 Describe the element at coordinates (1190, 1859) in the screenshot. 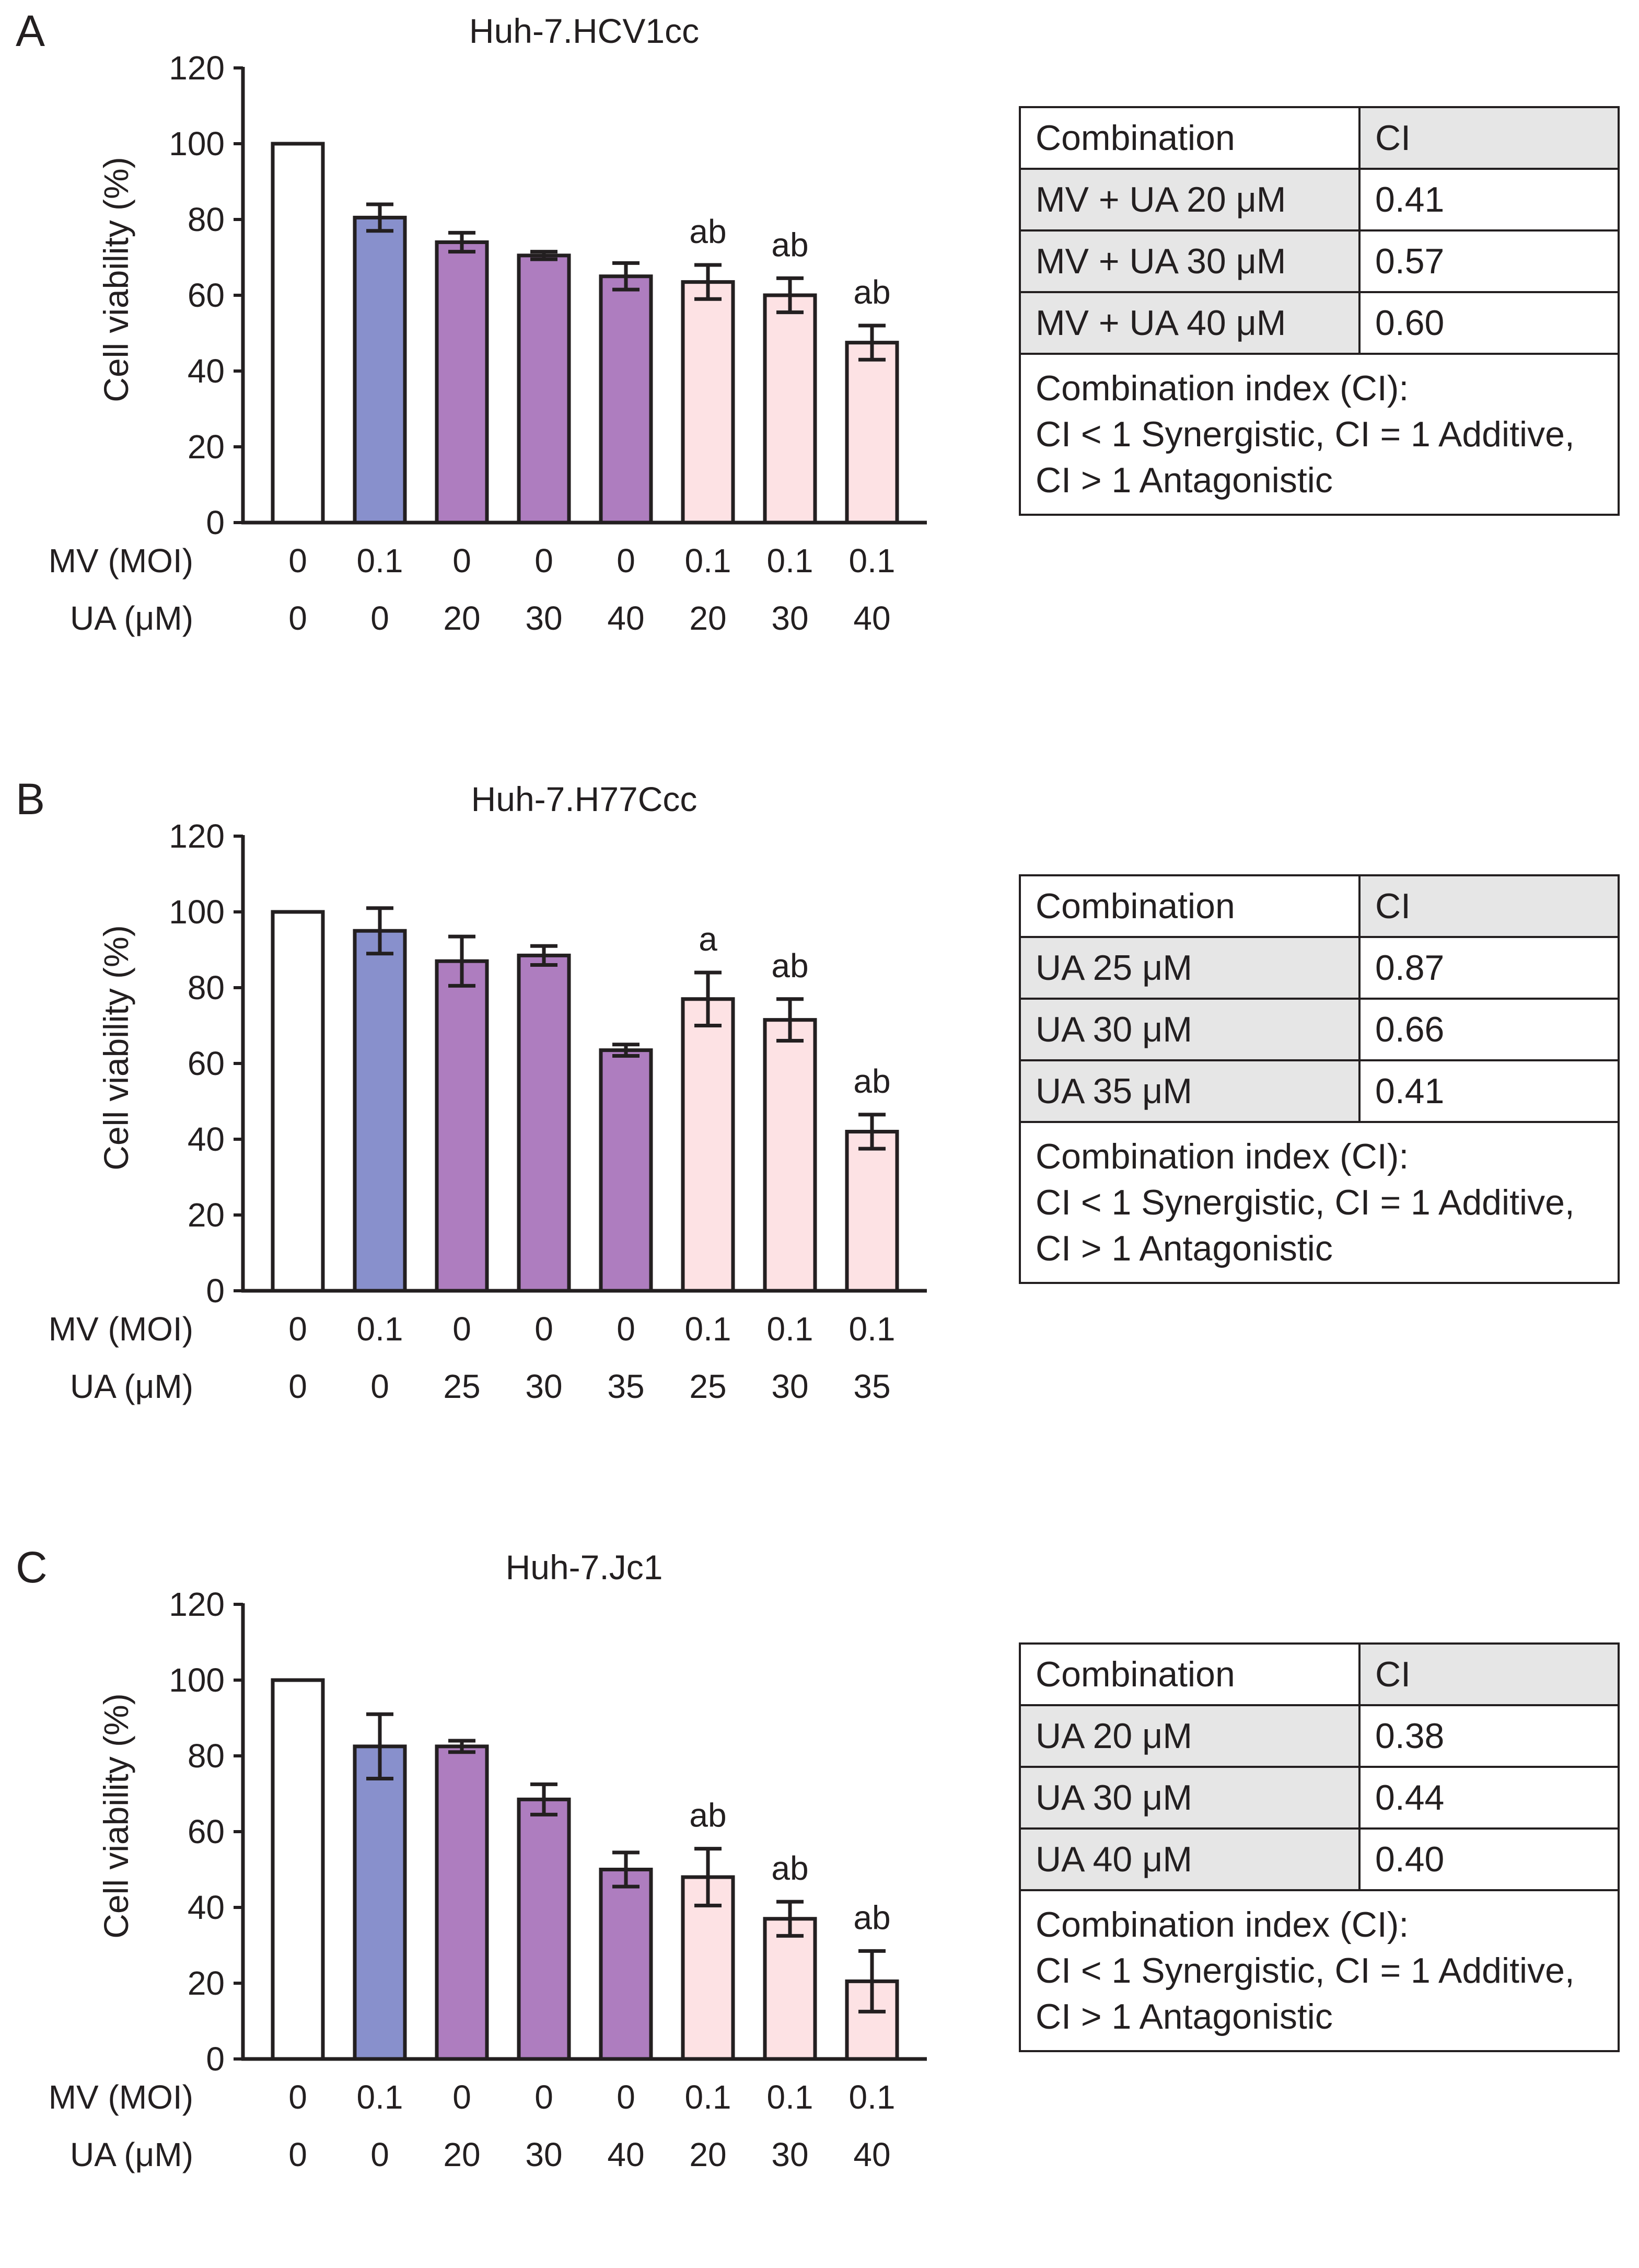

I see `ci-combination-cell: UA 40 μM` at that location.